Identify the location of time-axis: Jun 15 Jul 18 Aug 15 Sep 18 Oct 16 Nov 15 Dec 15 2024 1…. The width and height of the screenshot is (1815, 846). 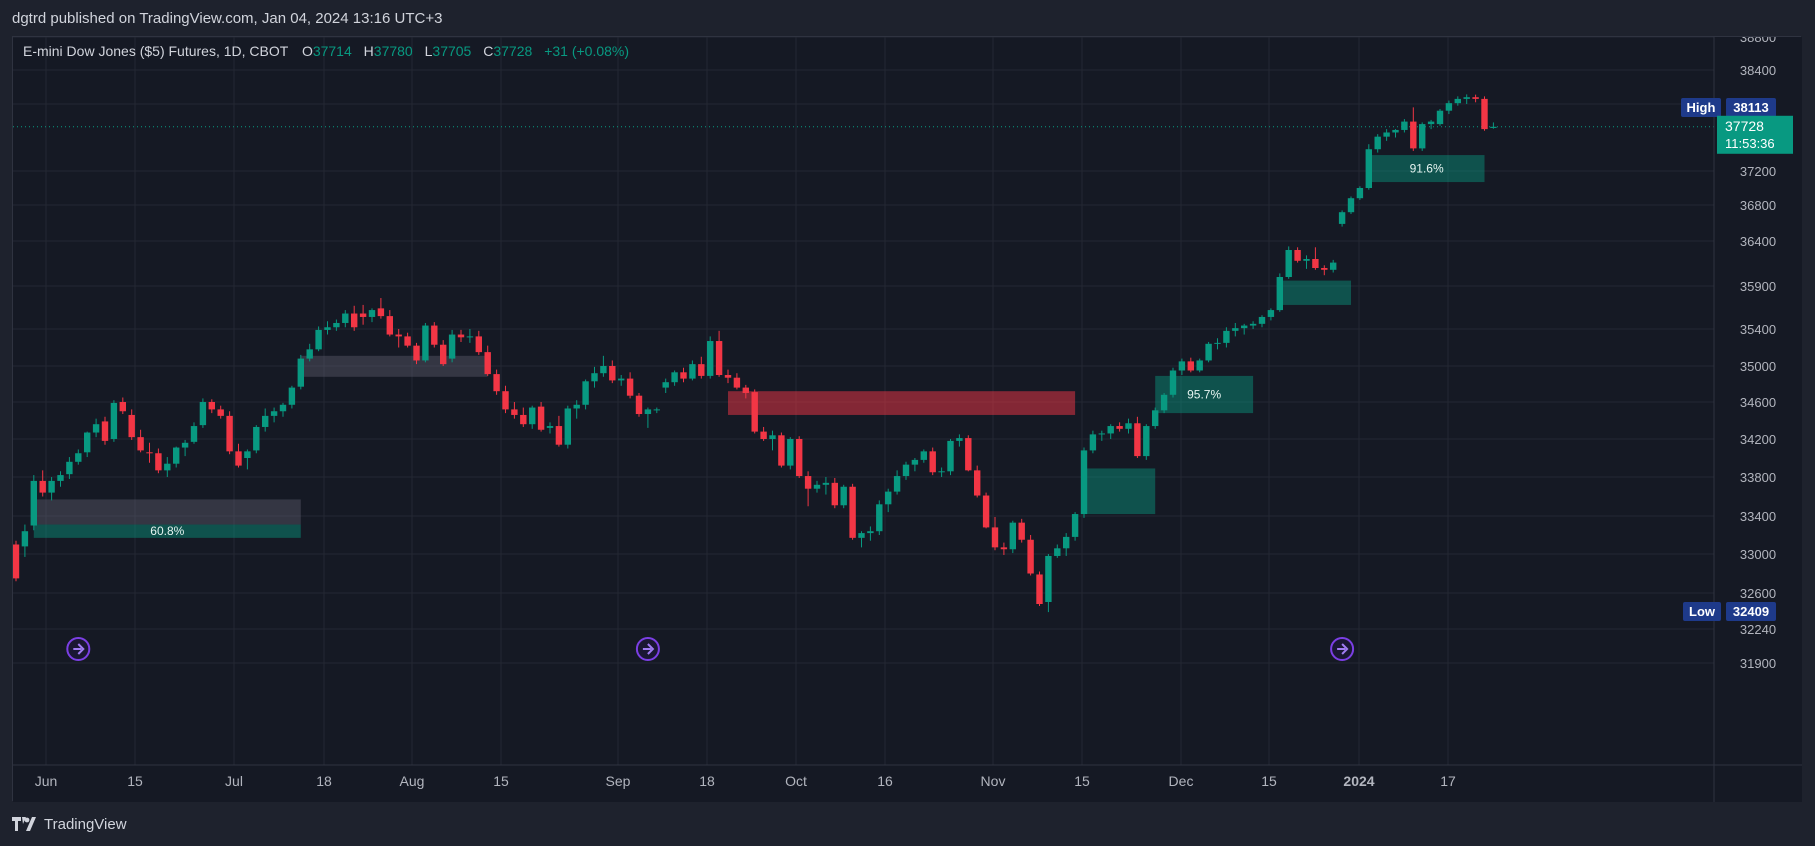
(745, 781).